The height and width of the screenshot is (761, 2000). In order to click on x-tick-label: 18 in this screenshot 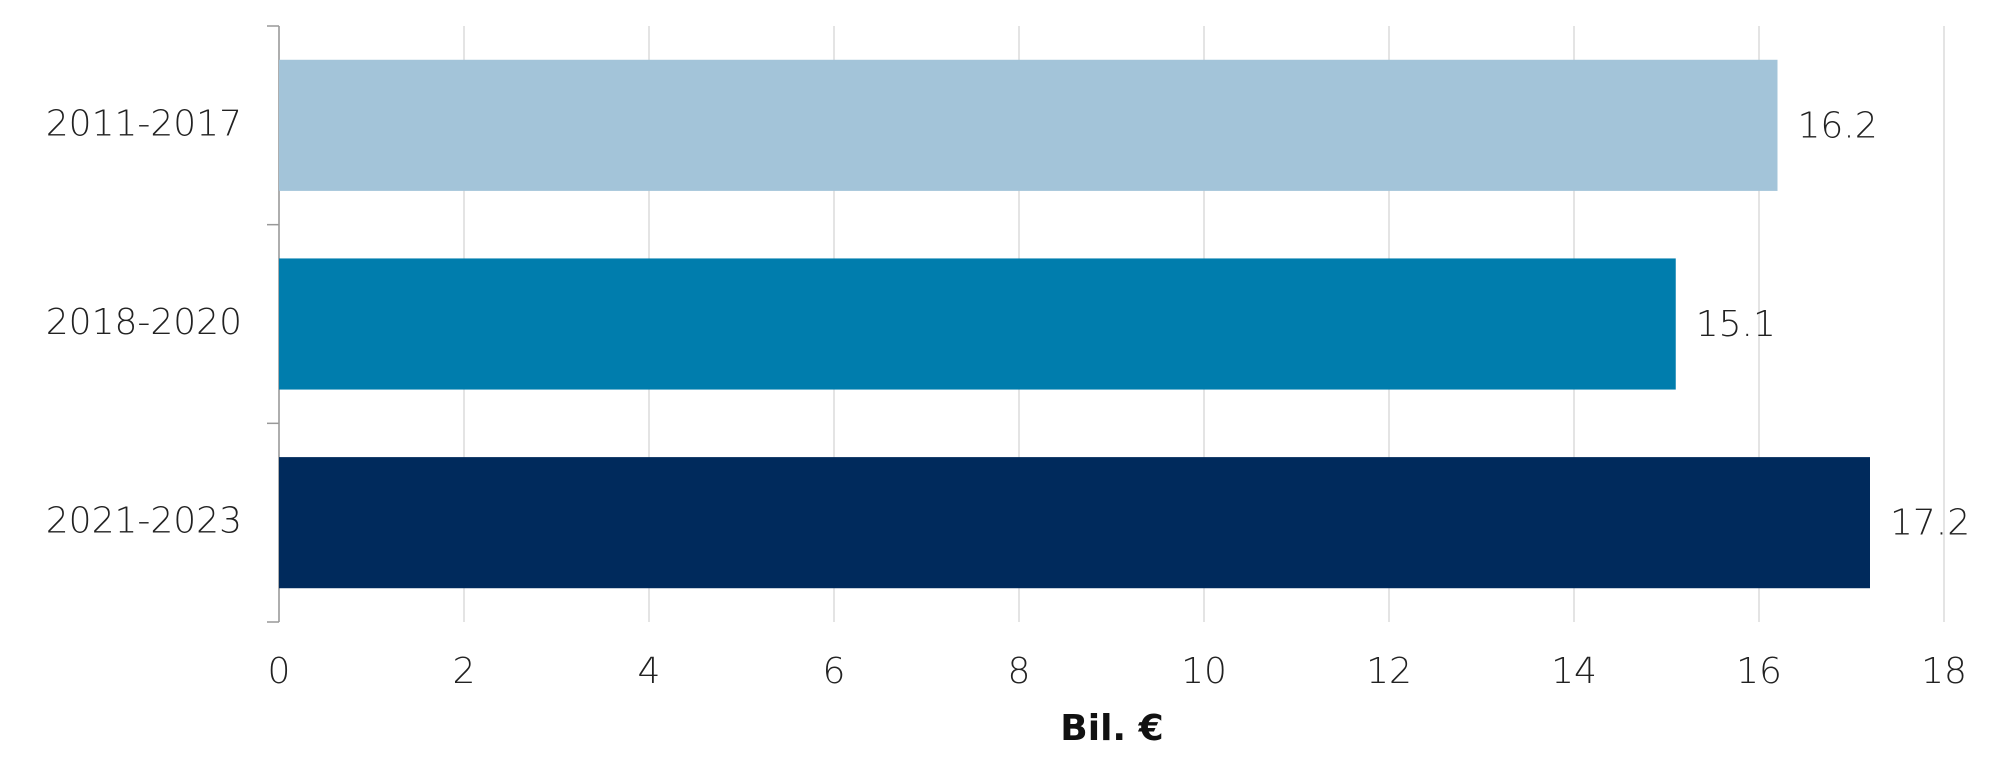, I will do `click(1944, 671)`.